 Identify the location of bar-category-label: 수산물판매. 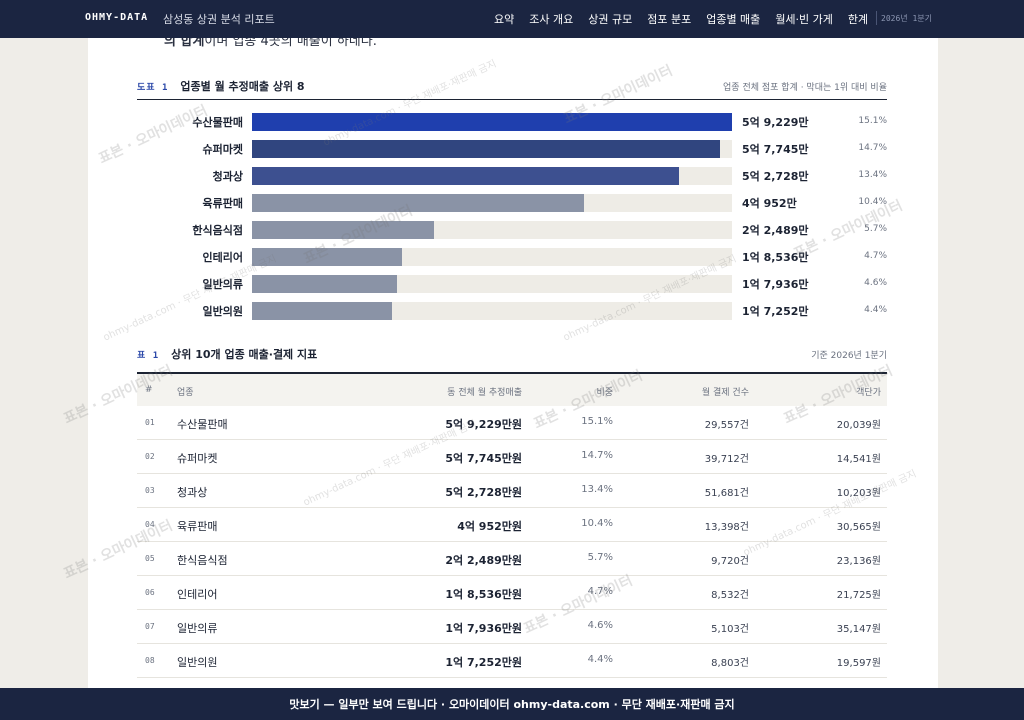
(217, 122).